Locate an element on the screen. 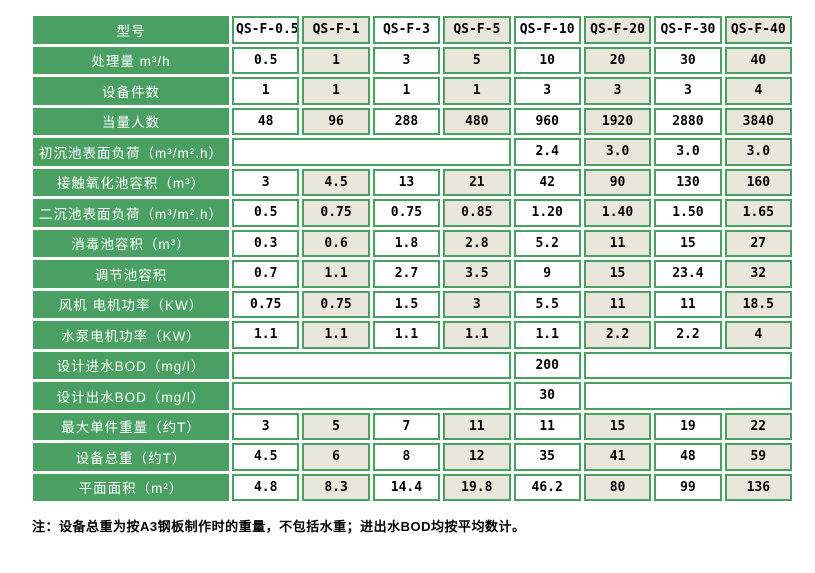 This screenshot has height=573, width=815. data-cell: 160 is located at coordinates (758, 182).